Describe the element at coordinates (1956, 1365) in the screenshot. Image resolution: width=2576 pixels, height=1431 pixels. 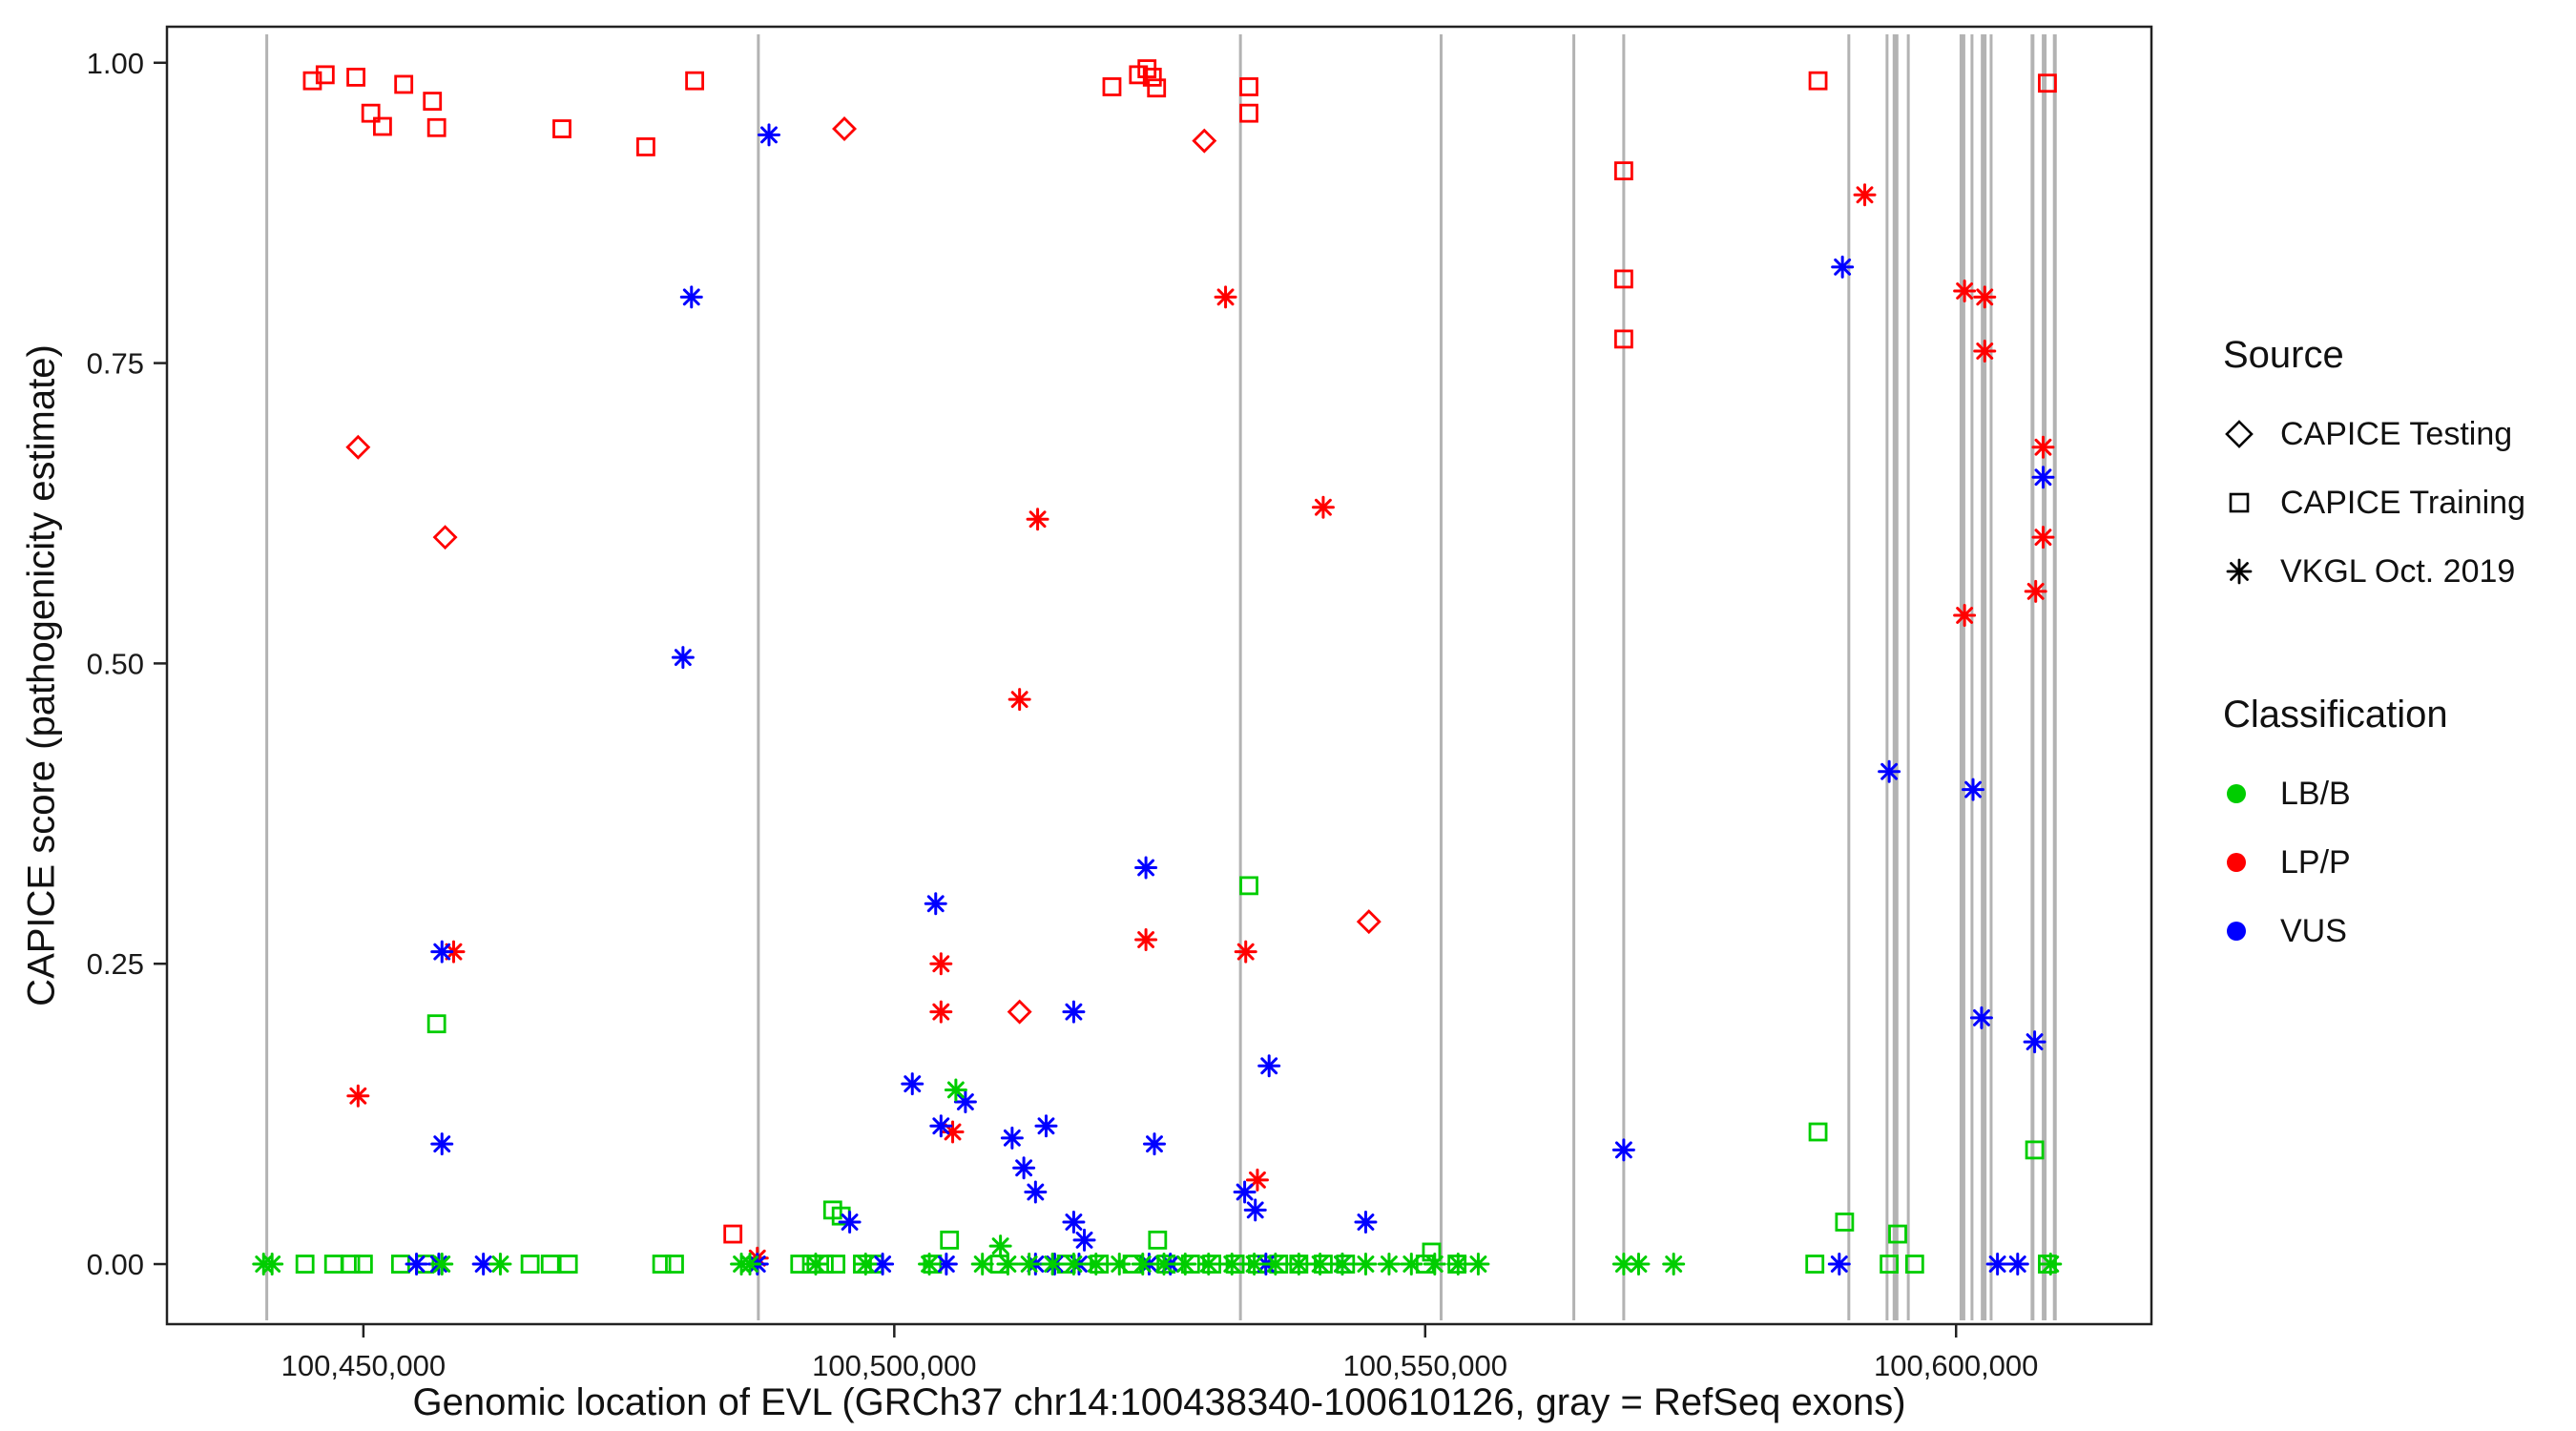
I see `x-tick-label: 100,600,000` at that location.